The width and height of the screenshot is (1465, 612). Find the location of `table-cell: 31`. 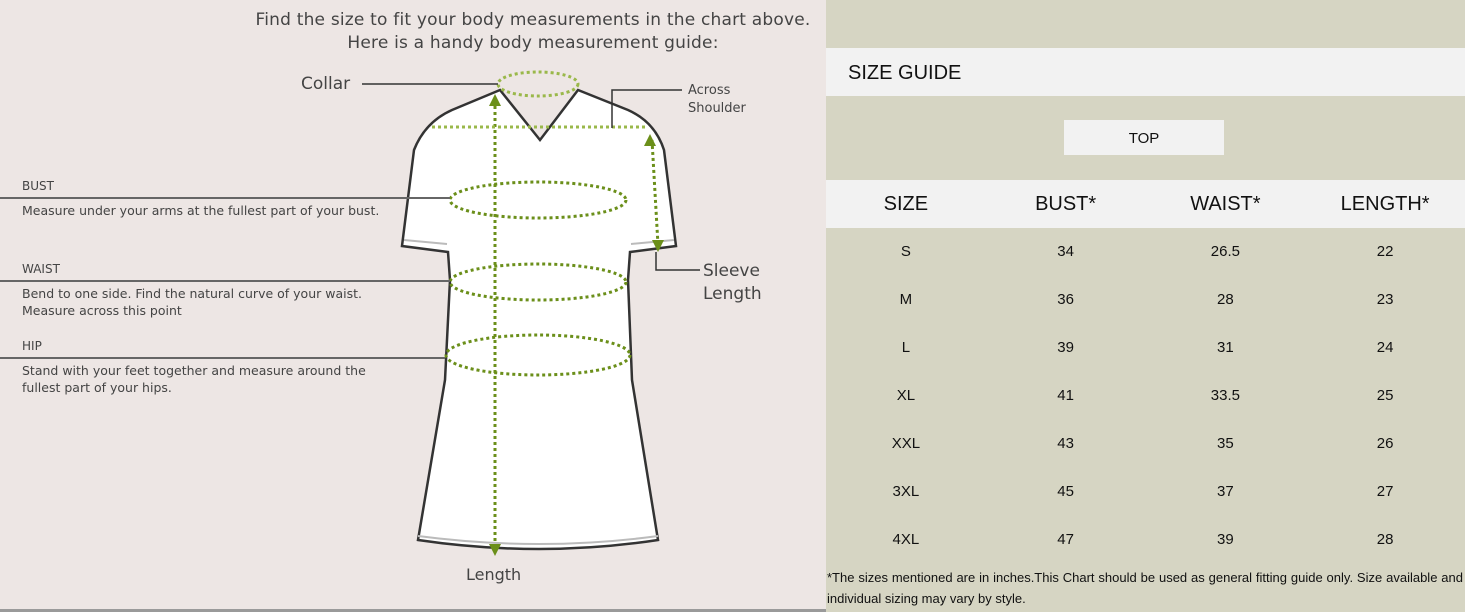

table-cell: 31 is located at coordinates (1225, 347).